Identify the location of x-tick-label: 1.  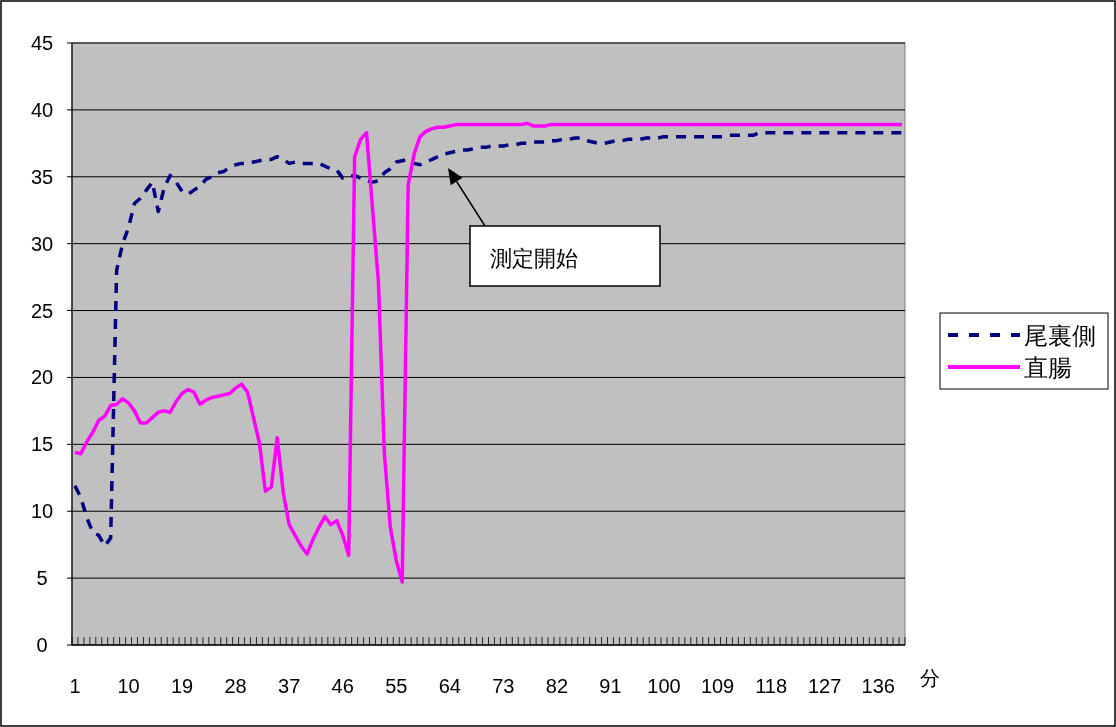
(75, 686).